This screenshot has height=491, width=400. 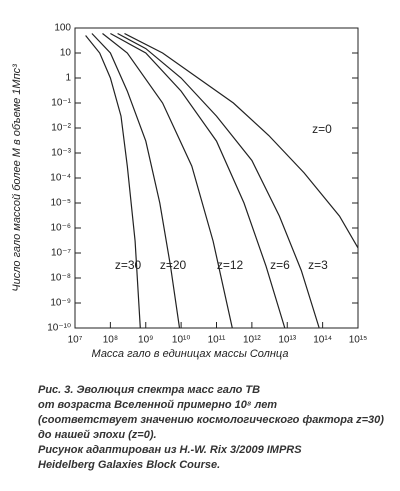 What do you see at coordinates (280, 265) in the screenshot?
I see `curve-label: z=6` at bounding box center [280, 265].